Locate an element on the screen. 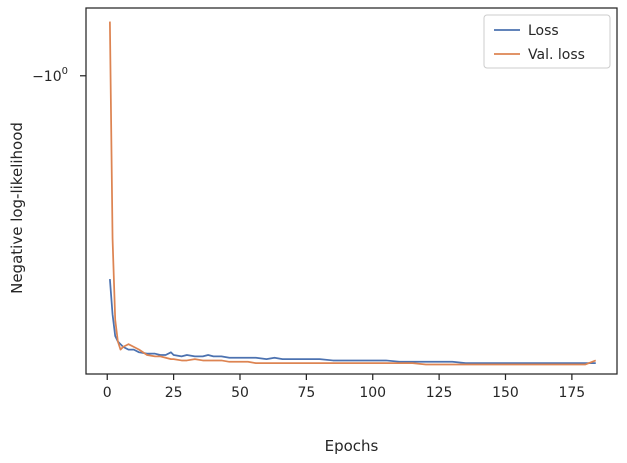 This screenshot has height=463, width=627. legend-label-val-loss: Val. loss is located at coordinates (556, 55).